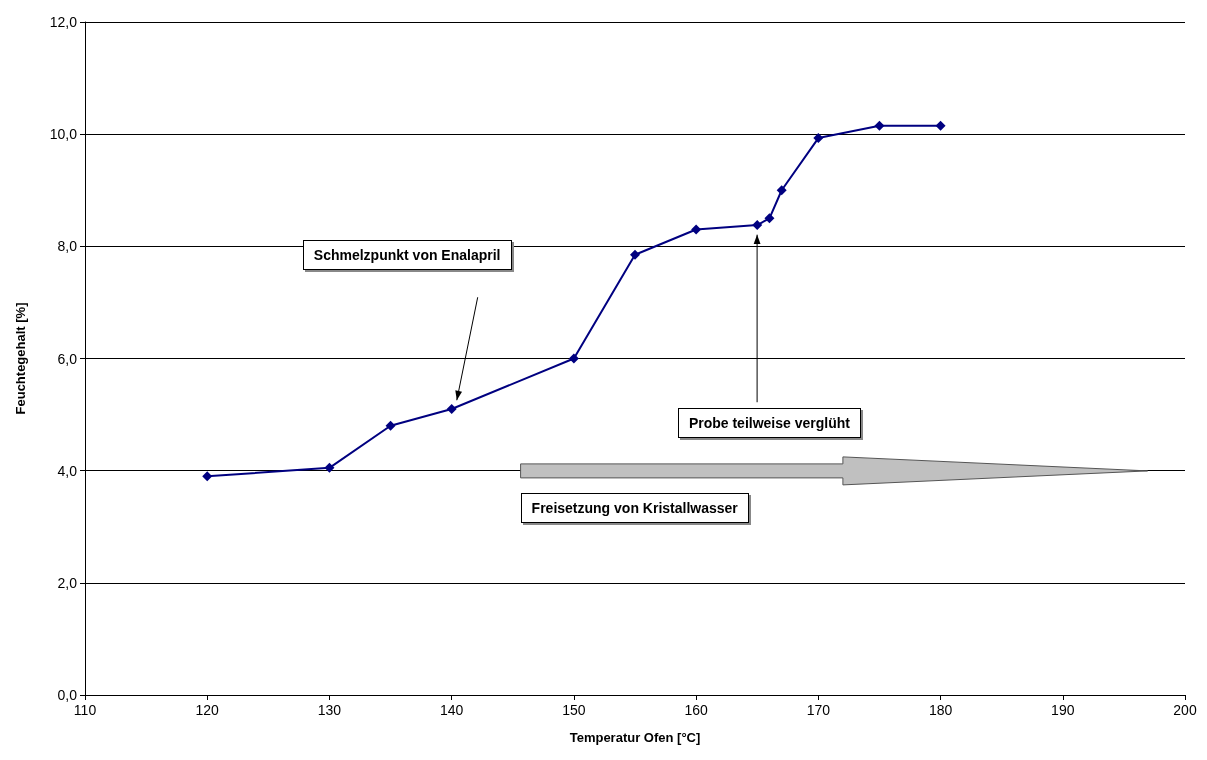 This screenshot has height=760, width=1207. I want to click on annotation: Schmelzpunkt von Enalapril, so click(407, 255).